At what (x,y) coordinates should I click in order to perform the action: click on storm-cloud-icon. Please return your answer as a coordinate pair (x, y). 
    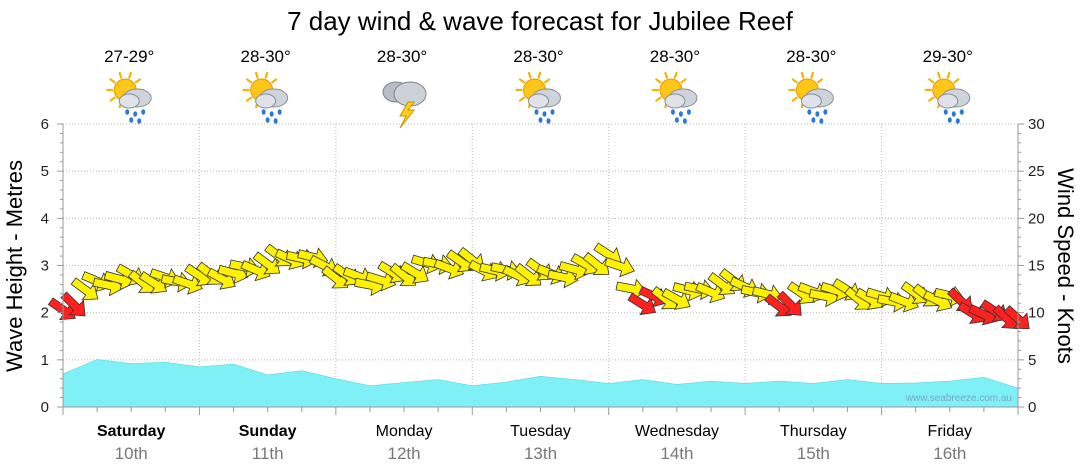
    Looking at the image, I should click on (404, 105).